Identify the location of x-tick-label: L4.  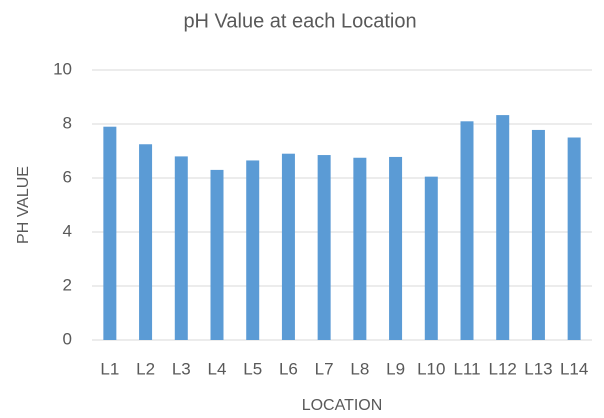
(217, 368).